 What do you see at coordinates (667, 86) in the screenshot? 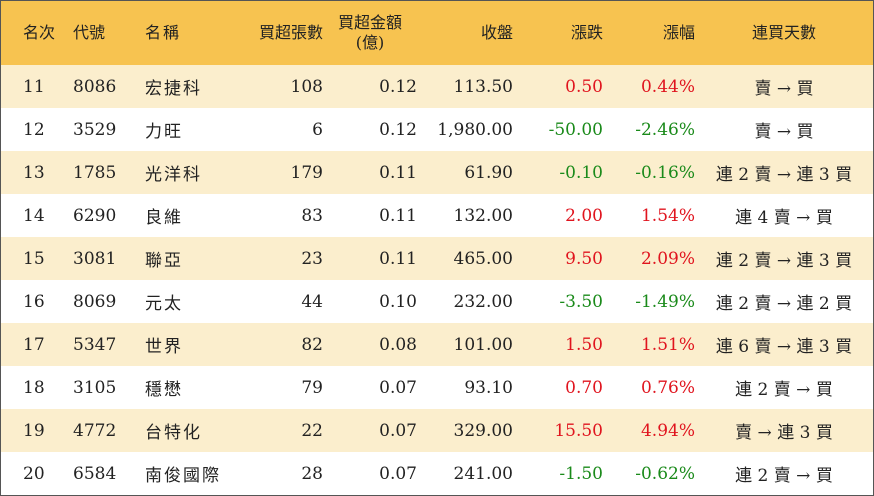
I see `change-pct-cell: 0.44%` at bounding box center [667, 86].